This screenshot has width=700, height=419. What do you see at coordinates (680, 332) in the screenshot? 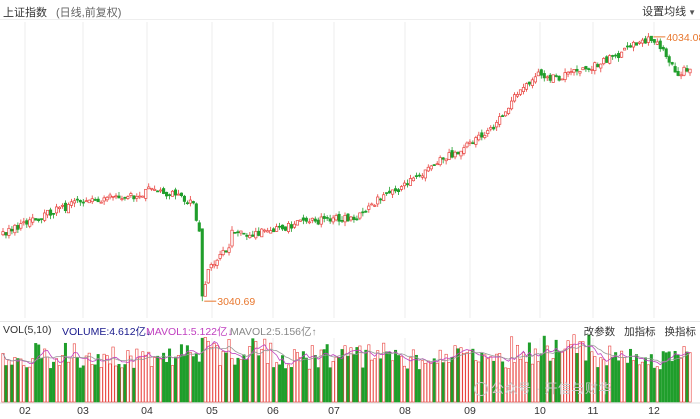
I see `switch-indicator-button: 换指标` at bounding box center [680, 332].